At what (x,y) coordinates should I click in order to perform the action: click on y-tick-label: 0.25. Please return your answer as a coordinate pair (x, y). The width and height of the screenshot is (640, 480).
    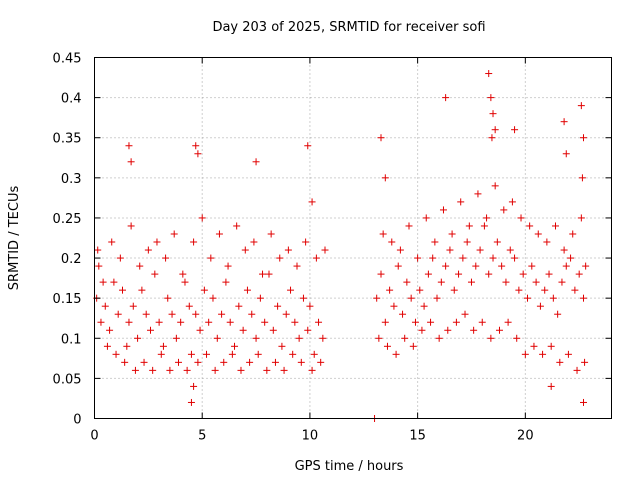
    Looking at the image, I should click on (67, 219).